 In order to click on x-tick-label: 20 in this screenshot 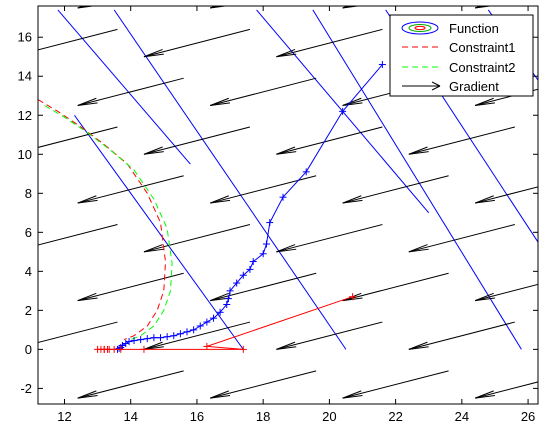, I will do `click(329, 416)`.